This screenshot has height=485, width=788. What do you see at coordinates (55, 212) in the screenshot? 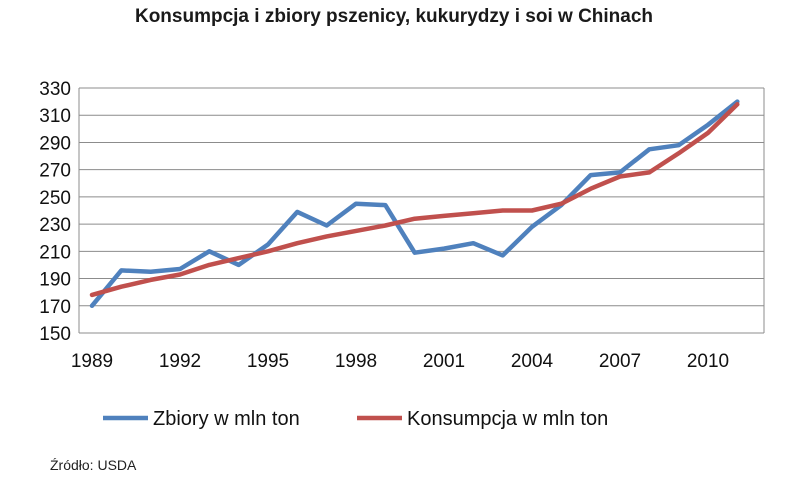
I see `y-axis-ticks: 150 170 190 210 230 250 270 290 310 330` at bounding box center [55, 212].